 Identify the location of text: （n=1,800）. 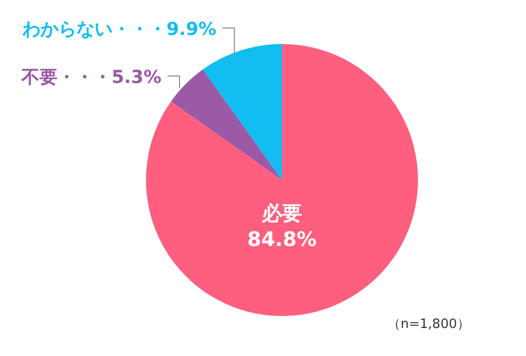
(429, 324).